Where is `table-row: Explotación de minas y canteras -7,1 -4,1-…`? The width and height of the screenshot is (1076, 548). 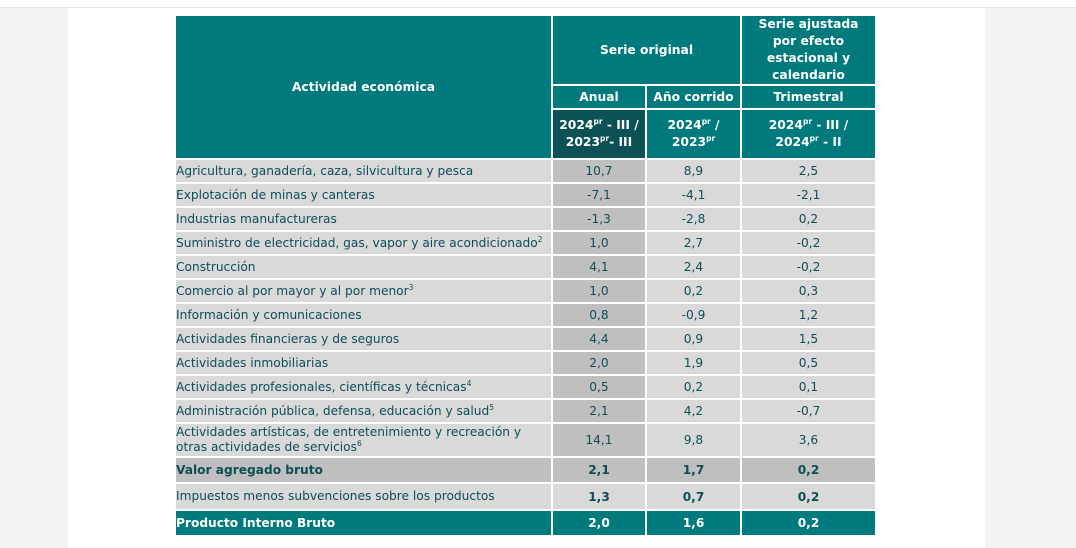 table-row: Explotación de minas y canteras -7,1 -4,1-… is located at coordinates (525, 195).